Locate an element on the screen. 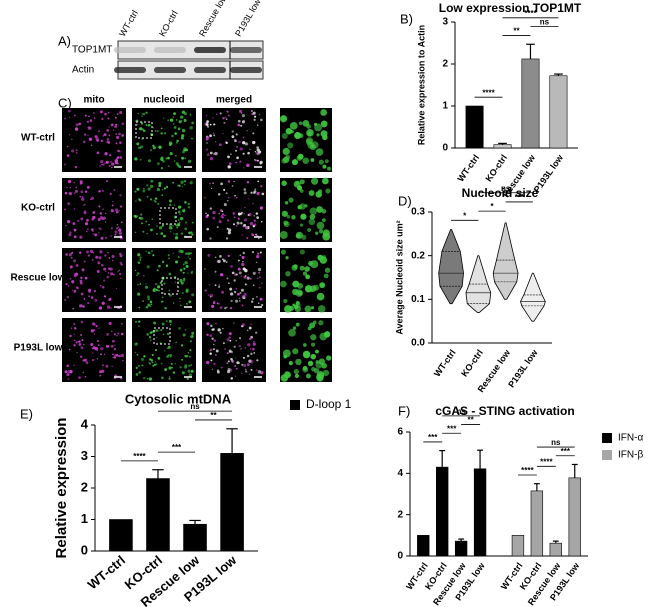  legend-swatch is located at coordinates (295, 405).